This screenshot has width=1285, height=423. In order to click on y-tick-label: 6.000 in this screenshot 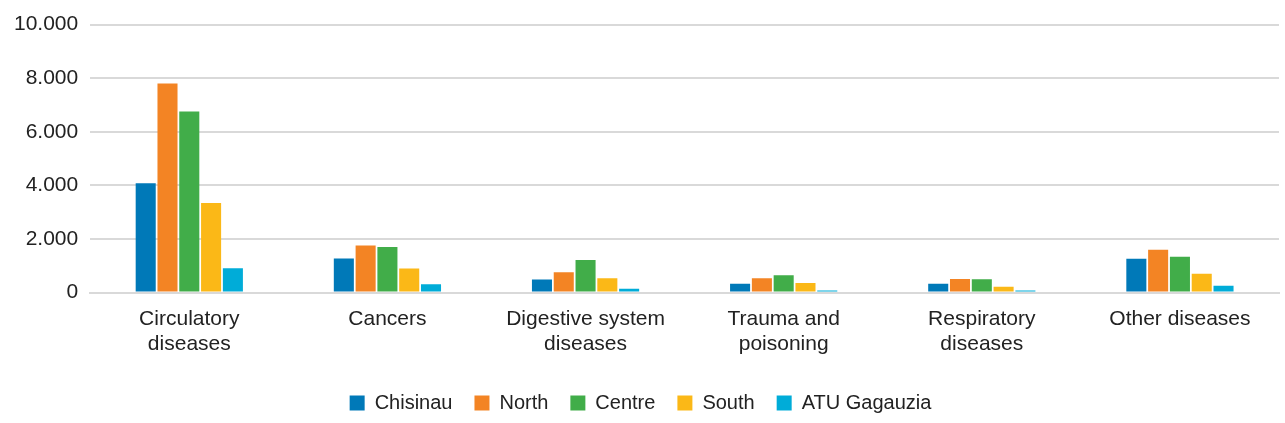, I will do `click(52, 130)`.